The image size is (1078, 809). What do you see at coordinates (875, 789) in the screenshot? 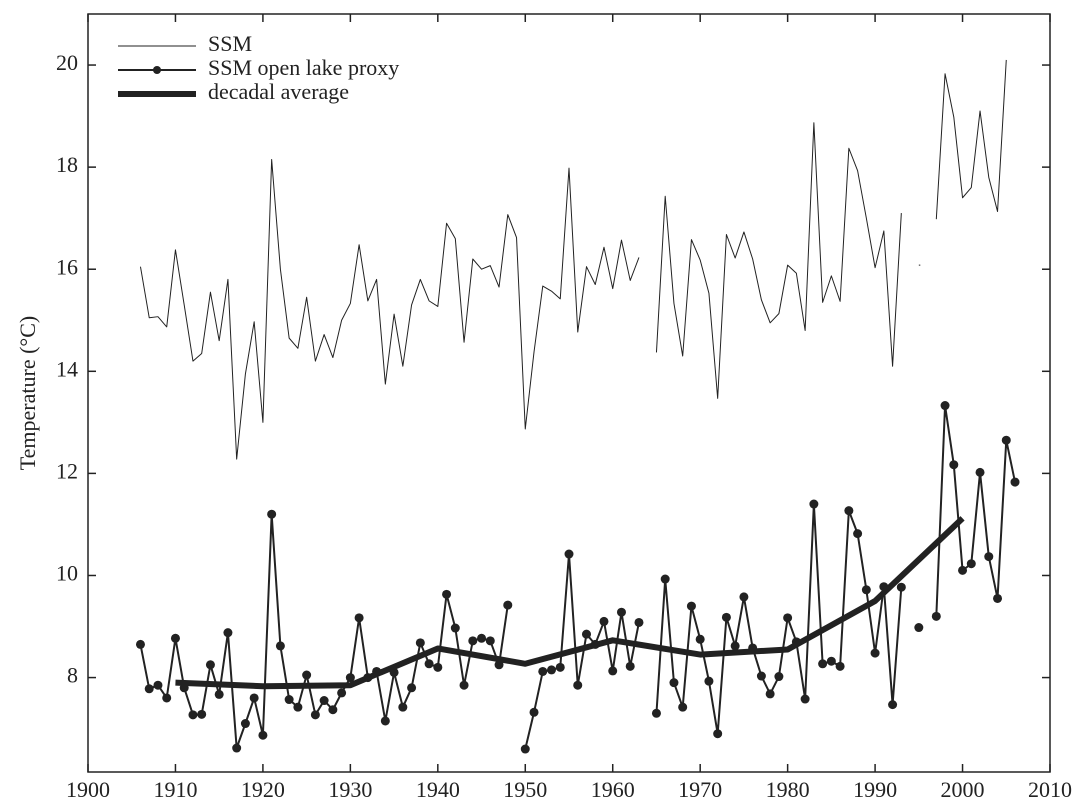
I see `x-tick-label: 1990` at bounding box center [875, 789].